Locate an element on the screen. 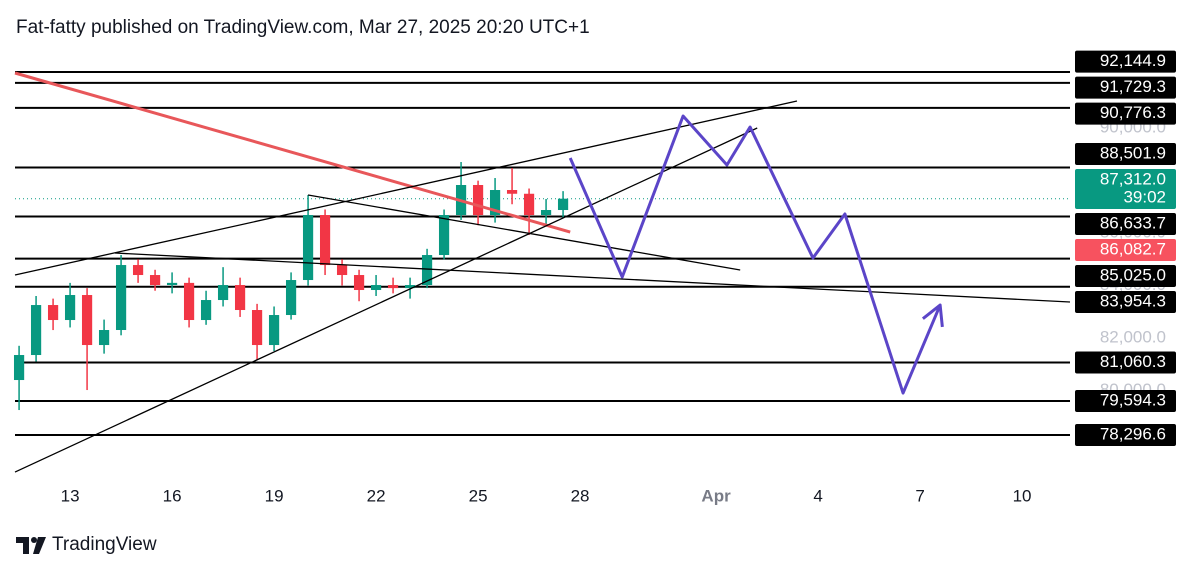 The height and width of the screenshot is (577, 1200). price-label-text: 86,633.7 is located at coordinates (1133, 222).